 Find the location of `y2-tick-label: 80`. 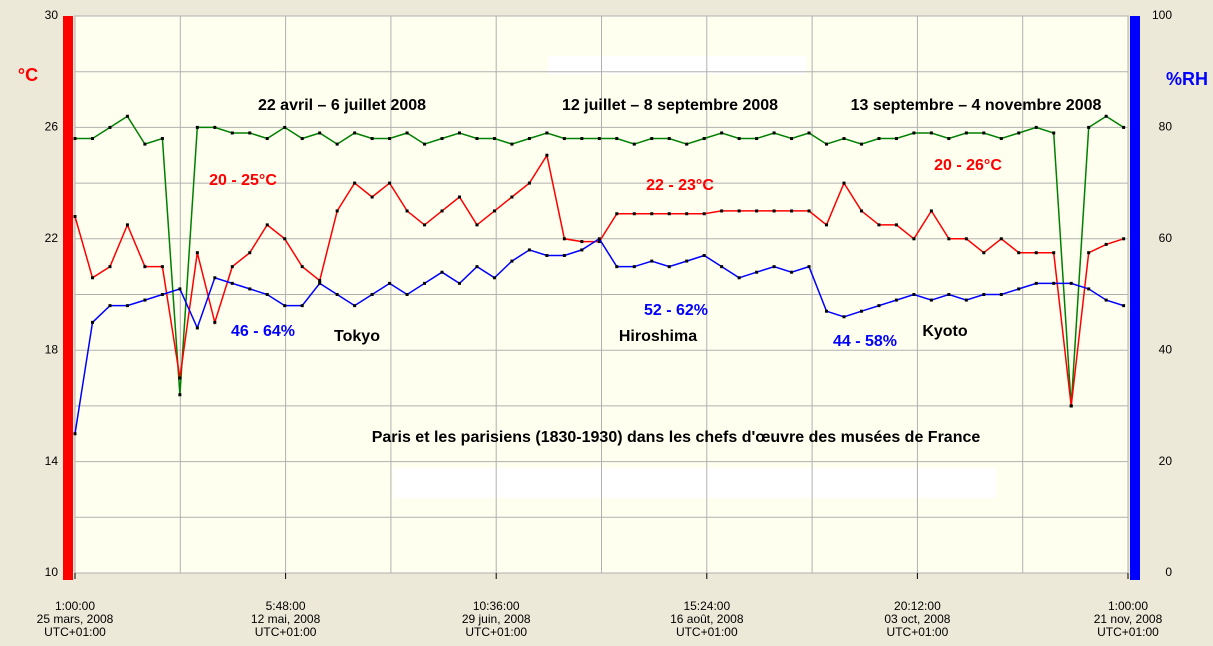

y2-tick-label: 80 is located at coordinates (1166, 127).